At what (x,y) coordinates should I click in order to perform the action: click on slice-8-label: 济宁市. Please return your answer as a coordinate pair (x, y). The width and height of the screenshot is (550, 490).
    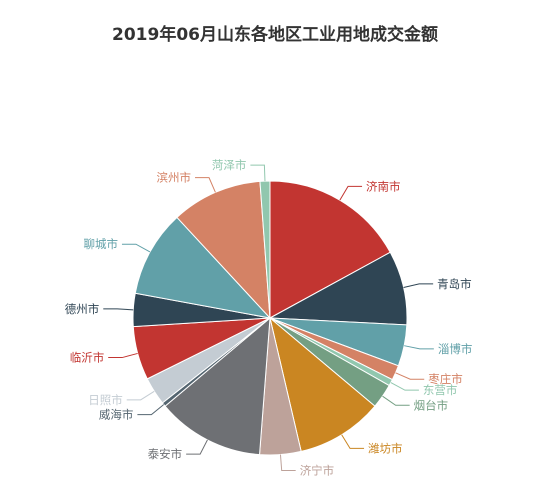
    Looking at the image, I should click on (317, 471).